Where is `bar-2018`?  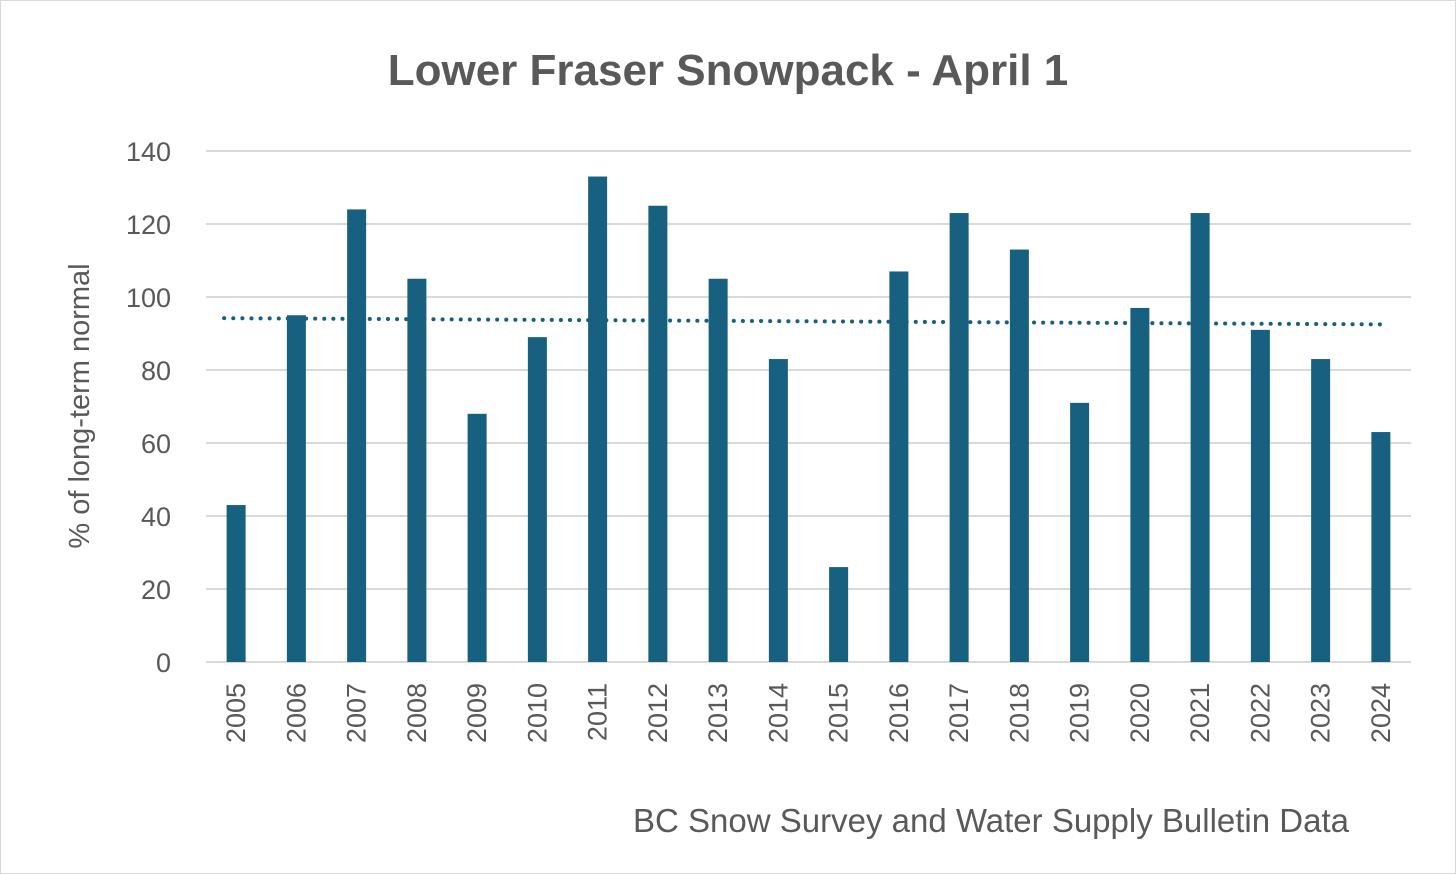
bar-2018 is located at coordinates (1019, 456).